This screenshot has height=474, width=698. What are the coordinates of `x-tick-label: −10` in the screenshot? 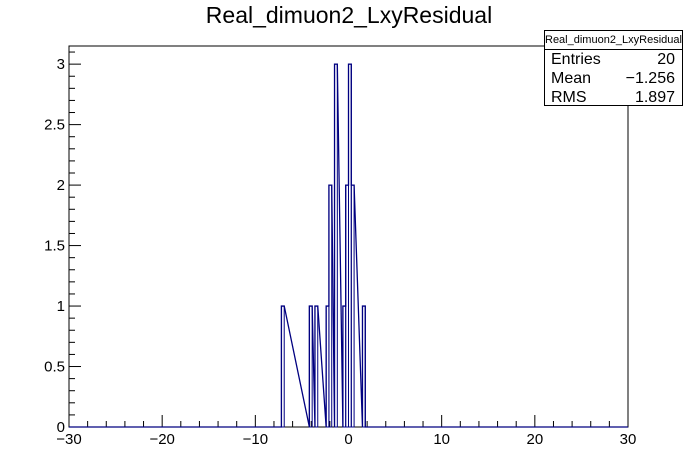 It's located at (255, 439).